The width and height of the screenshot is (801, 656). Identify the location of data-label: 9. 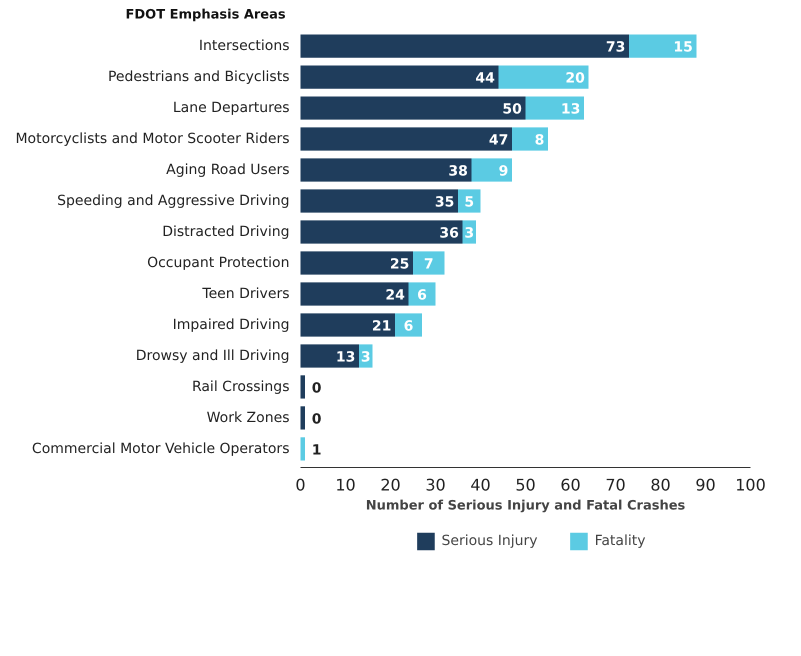
(503, 172).